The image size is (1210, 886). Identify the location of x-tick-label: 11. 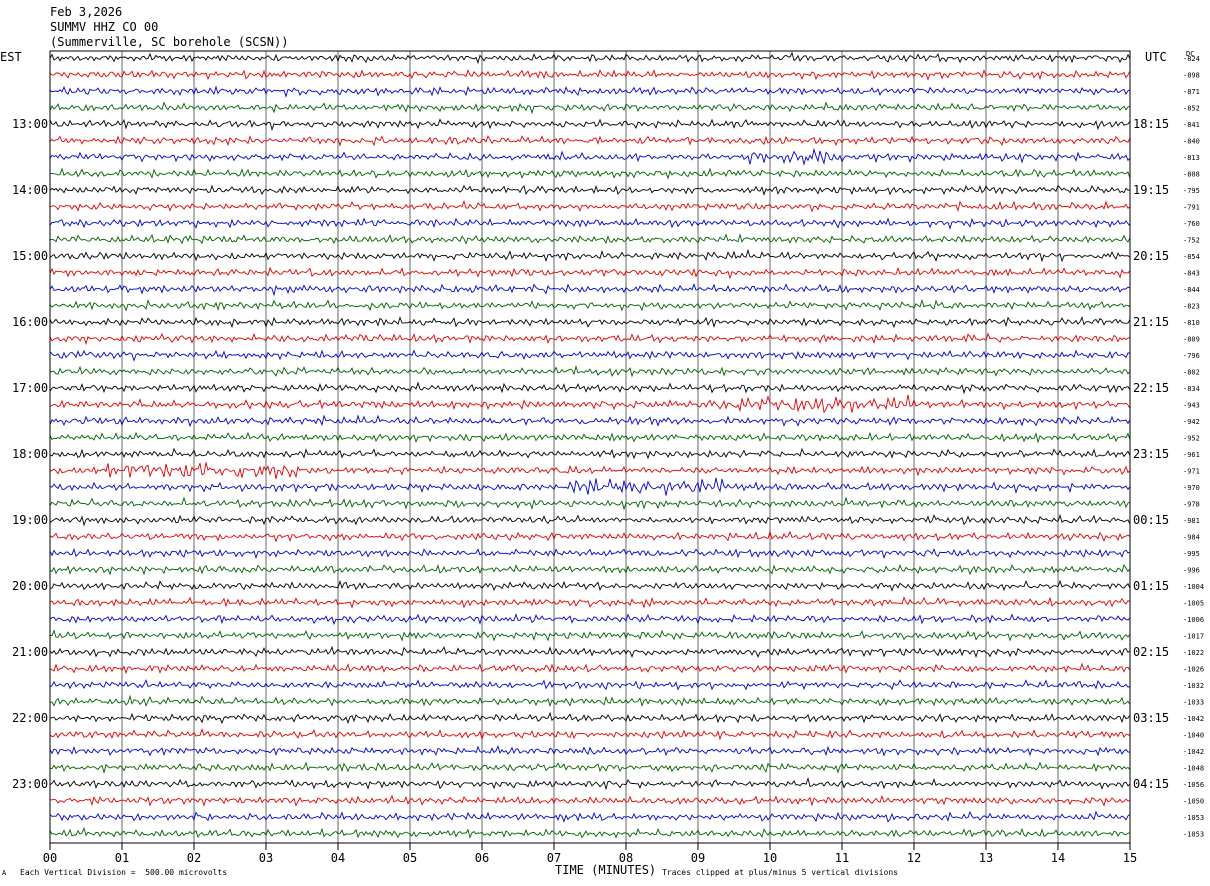
(842, 858).